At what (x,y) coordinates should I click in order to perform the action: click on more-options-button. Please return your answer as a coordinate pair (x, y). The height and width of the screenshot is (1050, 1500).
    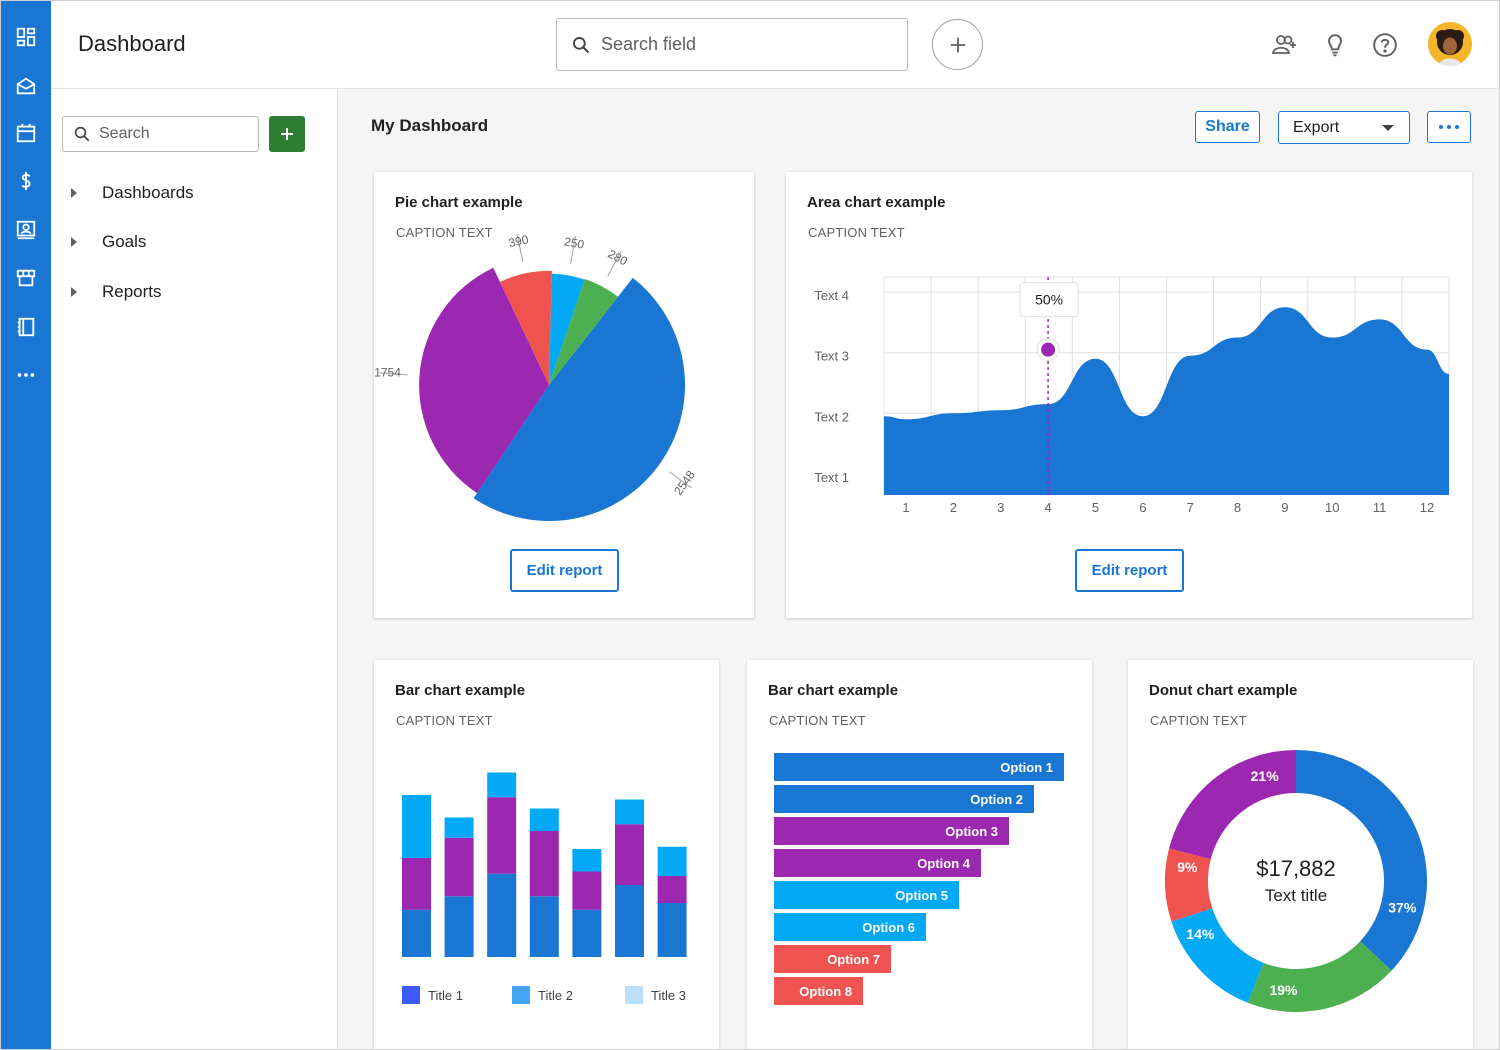
    Looking at the image, I should click on (1449, 127).